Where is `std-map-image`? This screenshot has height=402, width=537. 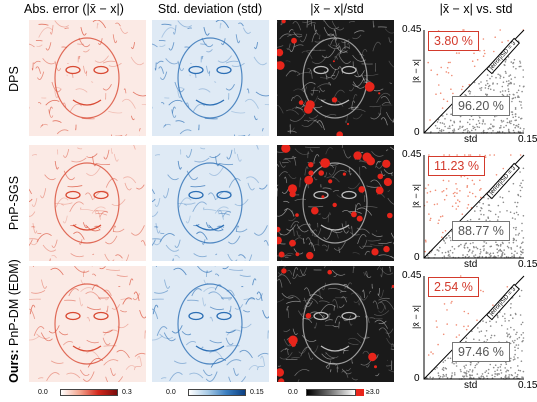 std-map-image is located at coordinates (210, 324).